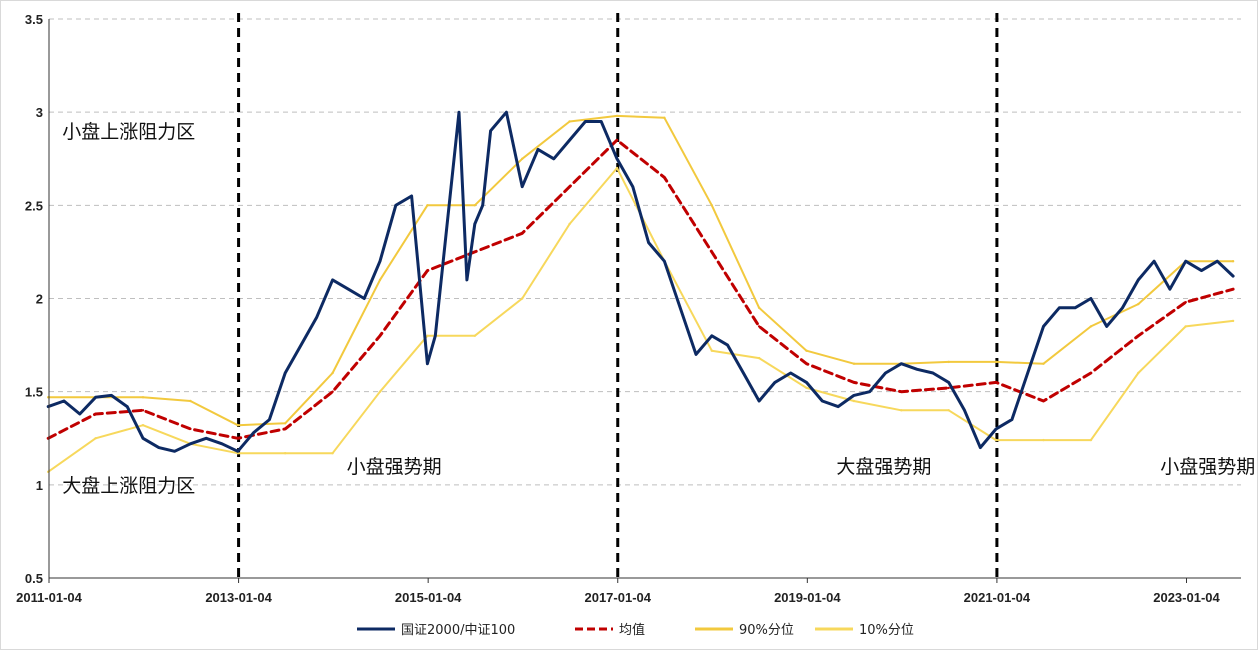  I want to click on x-tick-label: 2013-01-04, so click(238, 597).